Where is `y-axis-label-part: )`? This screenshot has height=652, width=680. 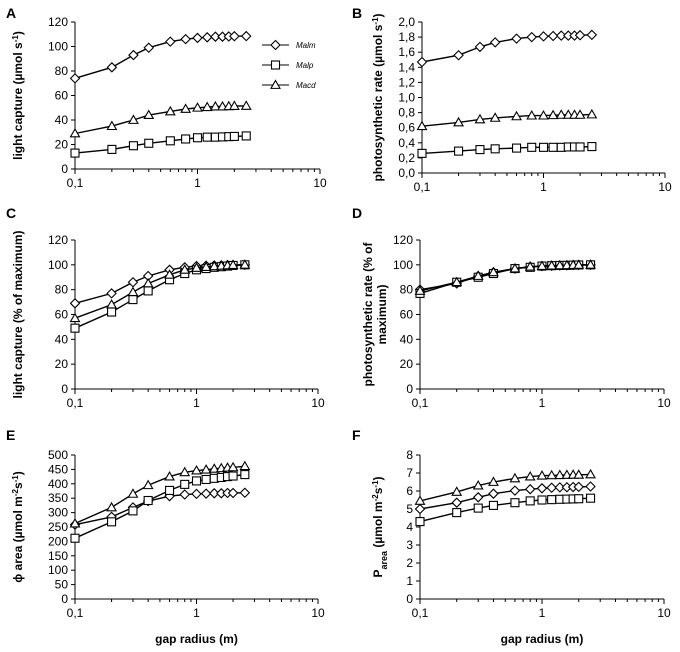 y-axis-label-part: ) is located at coordinates (378, 478).